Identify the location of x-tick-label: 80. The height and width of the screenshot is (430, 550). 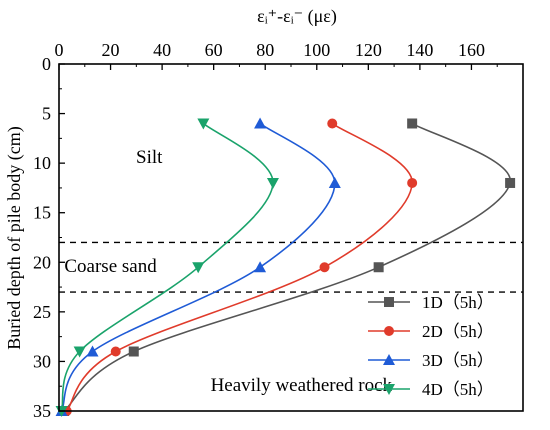
(265, 50).